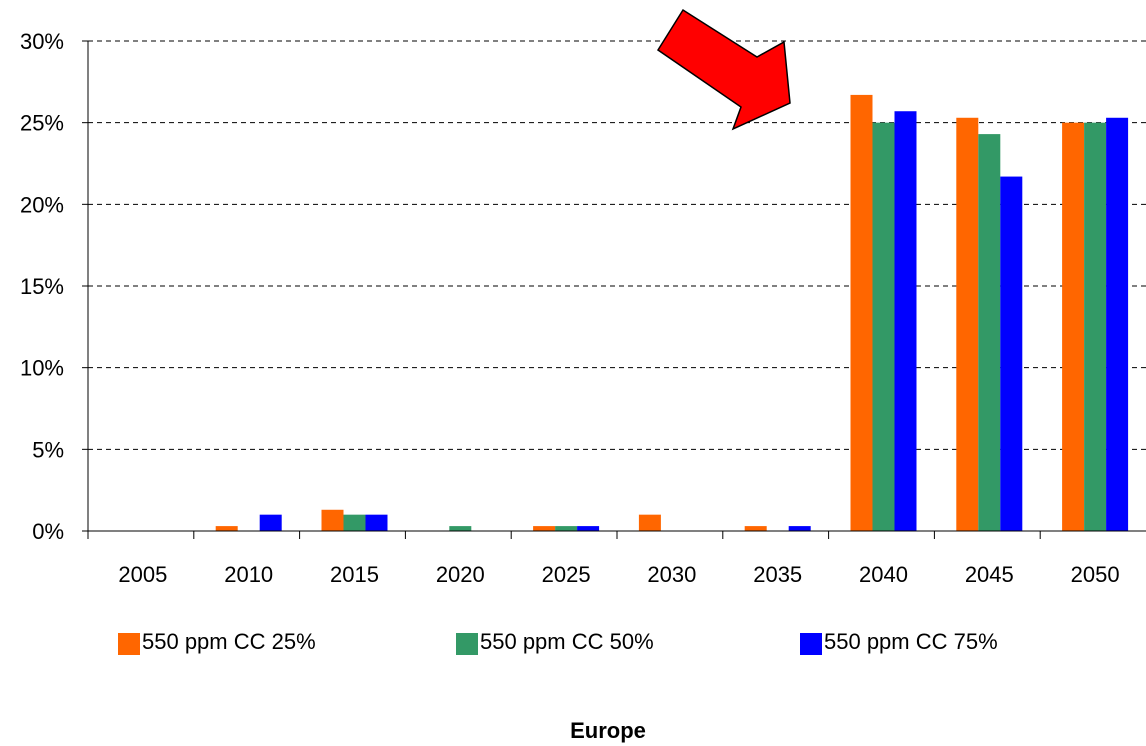  I want to click on annotation-arrow, so click(723, 69).